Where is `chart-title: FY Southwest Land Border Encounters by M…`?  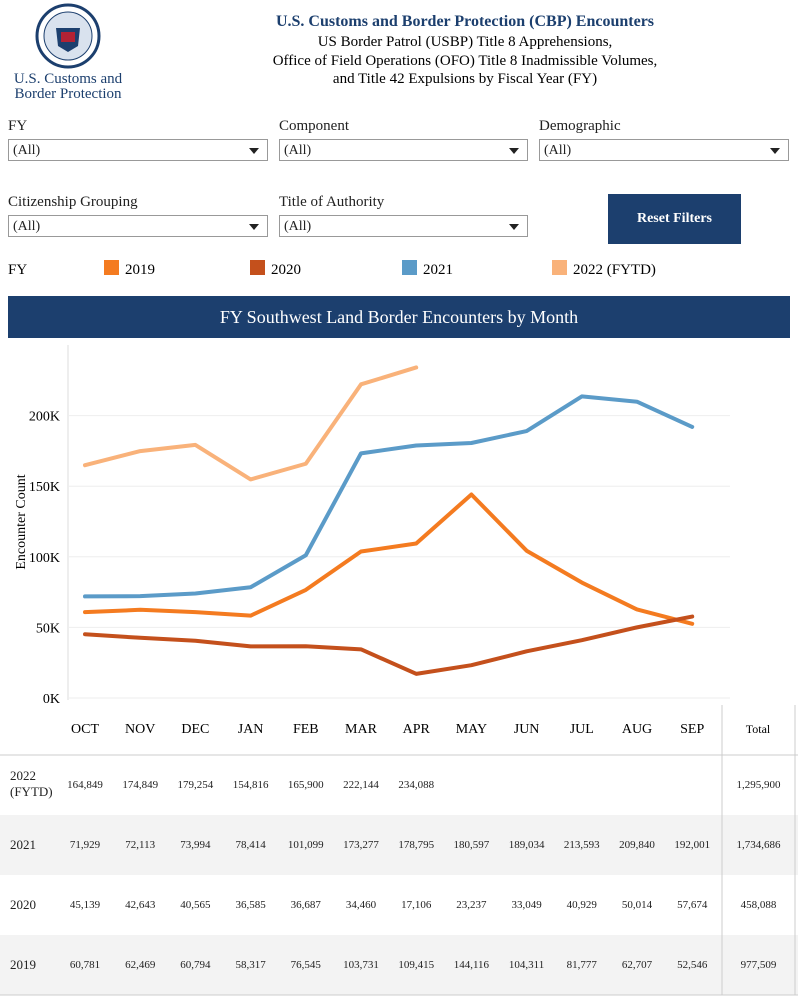
chart-title: FY Southwest Land Border Encounters by M… is located at coordinates (399, 317).